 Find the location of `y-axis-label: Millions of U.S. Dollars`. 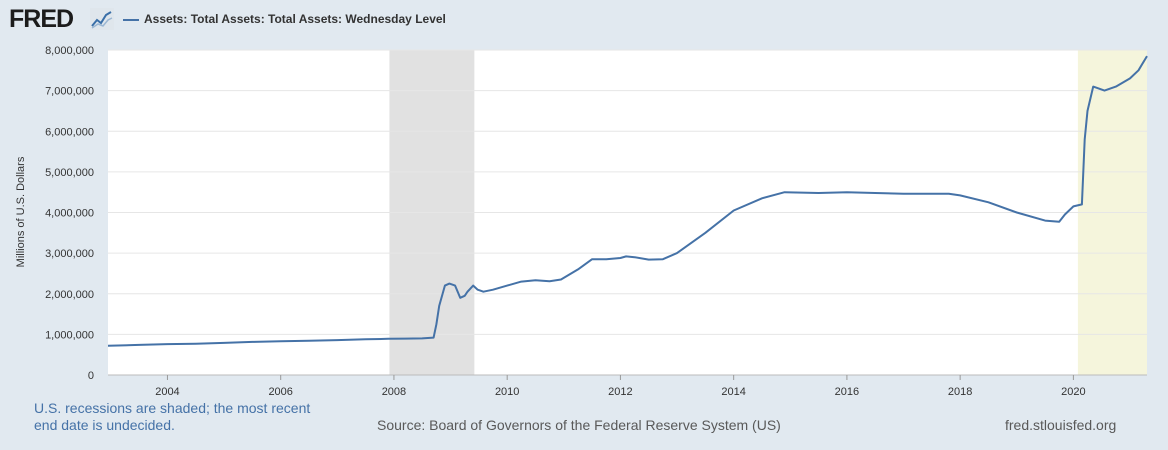

y-axis-label: Millions of U.S. Dollars is located at coordinates (21, 211).